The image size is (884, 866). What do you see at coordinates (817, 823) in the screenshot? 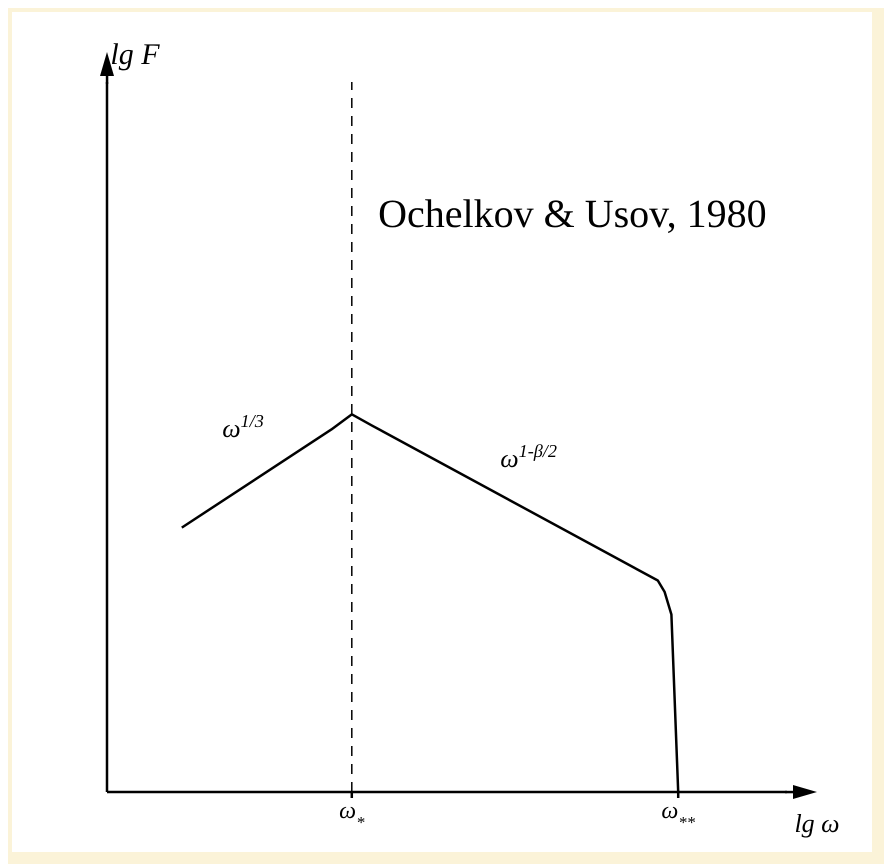
I see `x-axis-title: lg ω` at bounding box center [817, 823].